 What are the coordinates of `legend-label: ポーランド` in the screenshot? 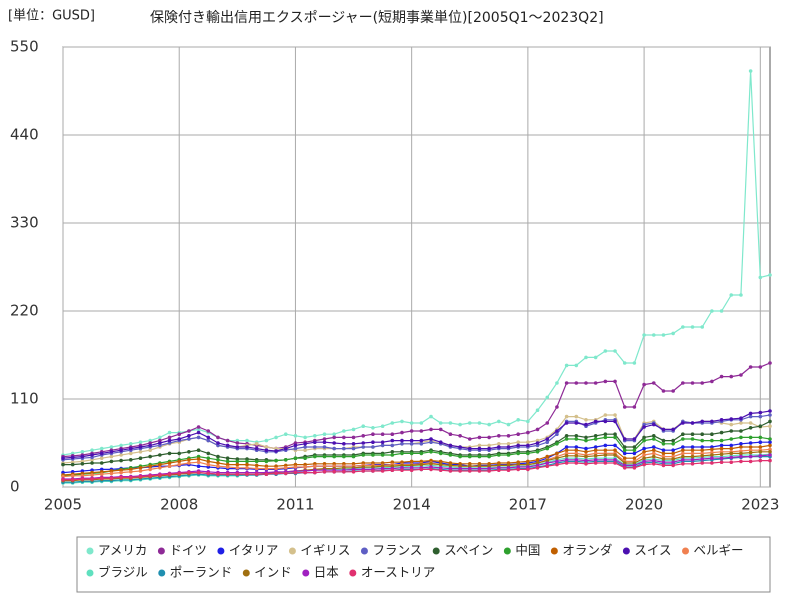 It's located at (201, 572).